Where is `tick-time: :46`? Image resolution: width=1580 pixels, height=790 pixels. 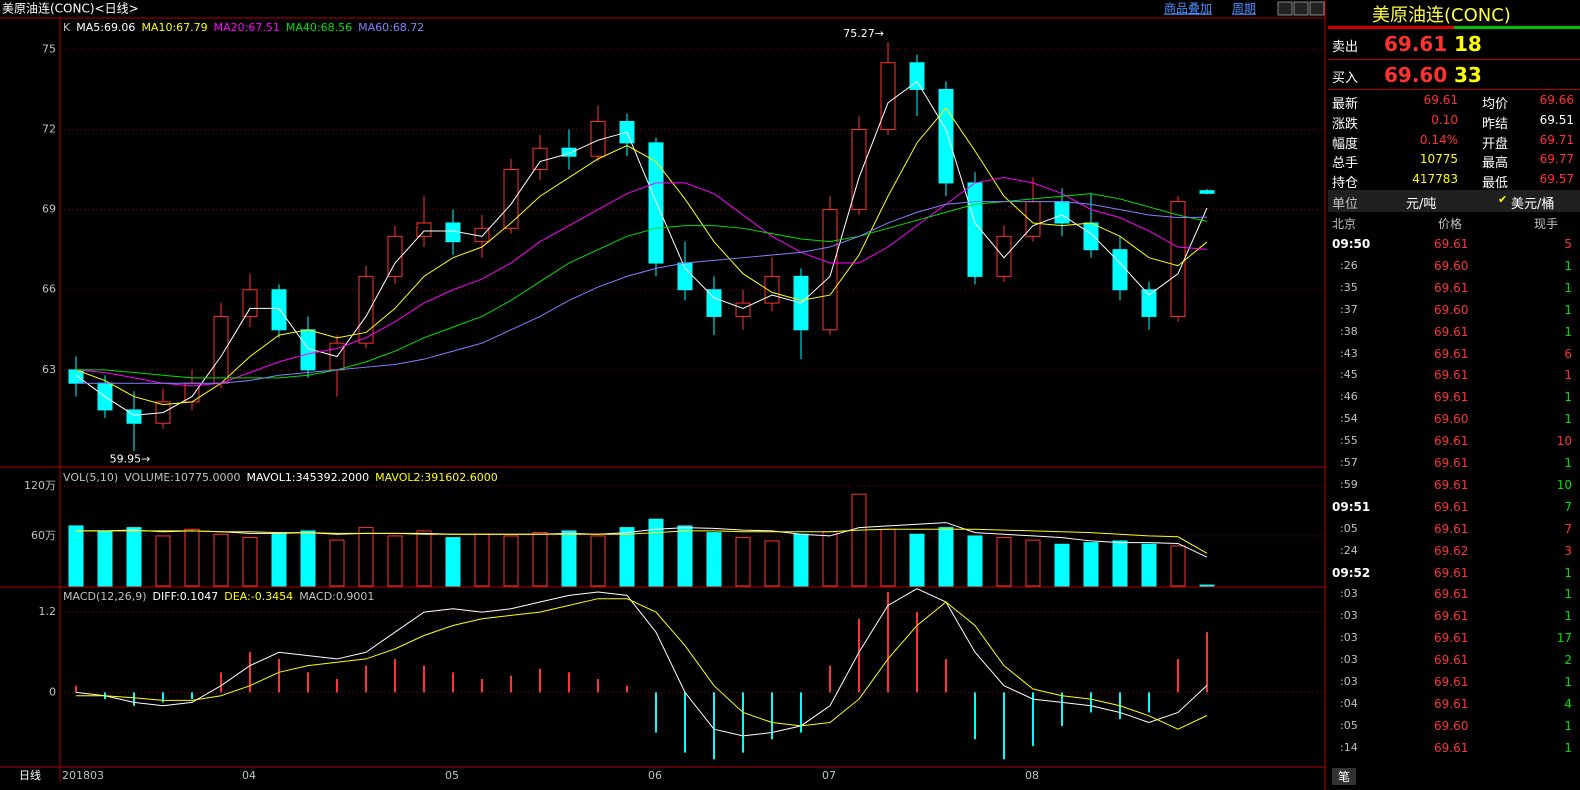
tick-time: :46 is located at coordinates (1349, 397).